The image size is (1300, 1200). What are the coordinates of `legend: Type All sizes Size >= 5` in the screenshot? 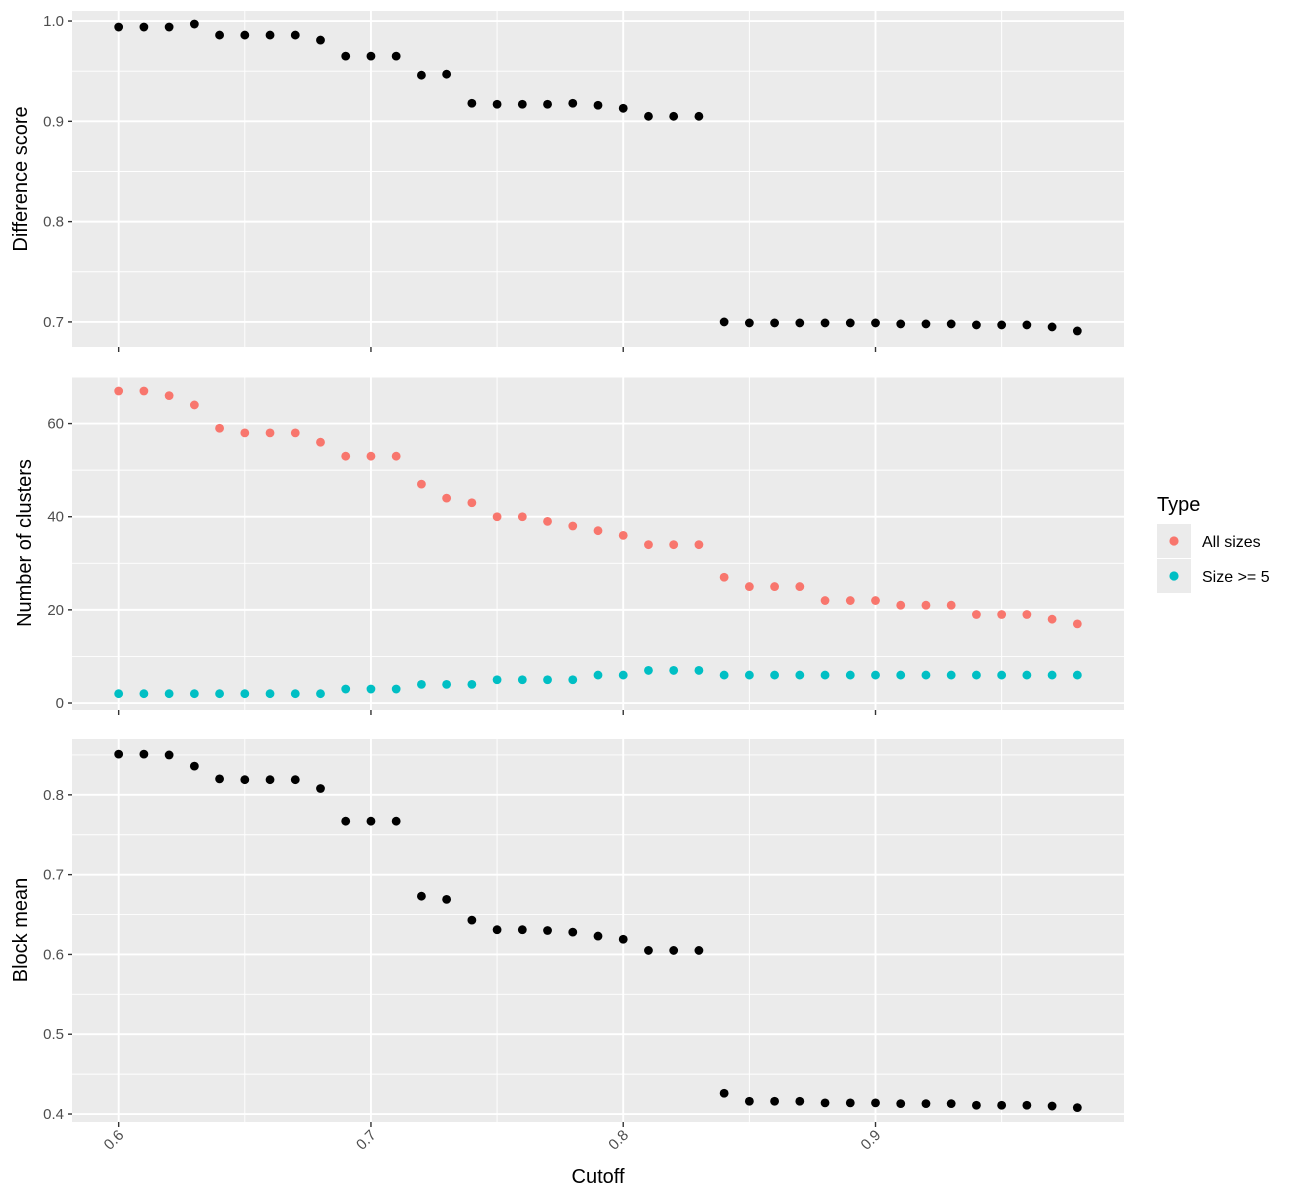 It's located at (1213, 543).